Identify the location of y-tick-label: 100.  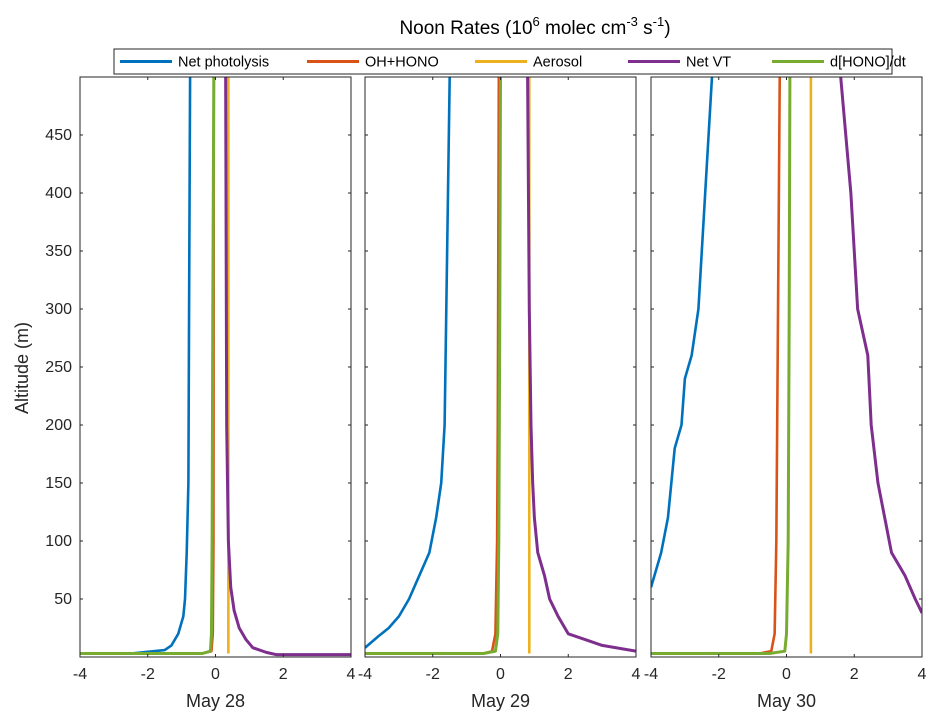
(58, 541).